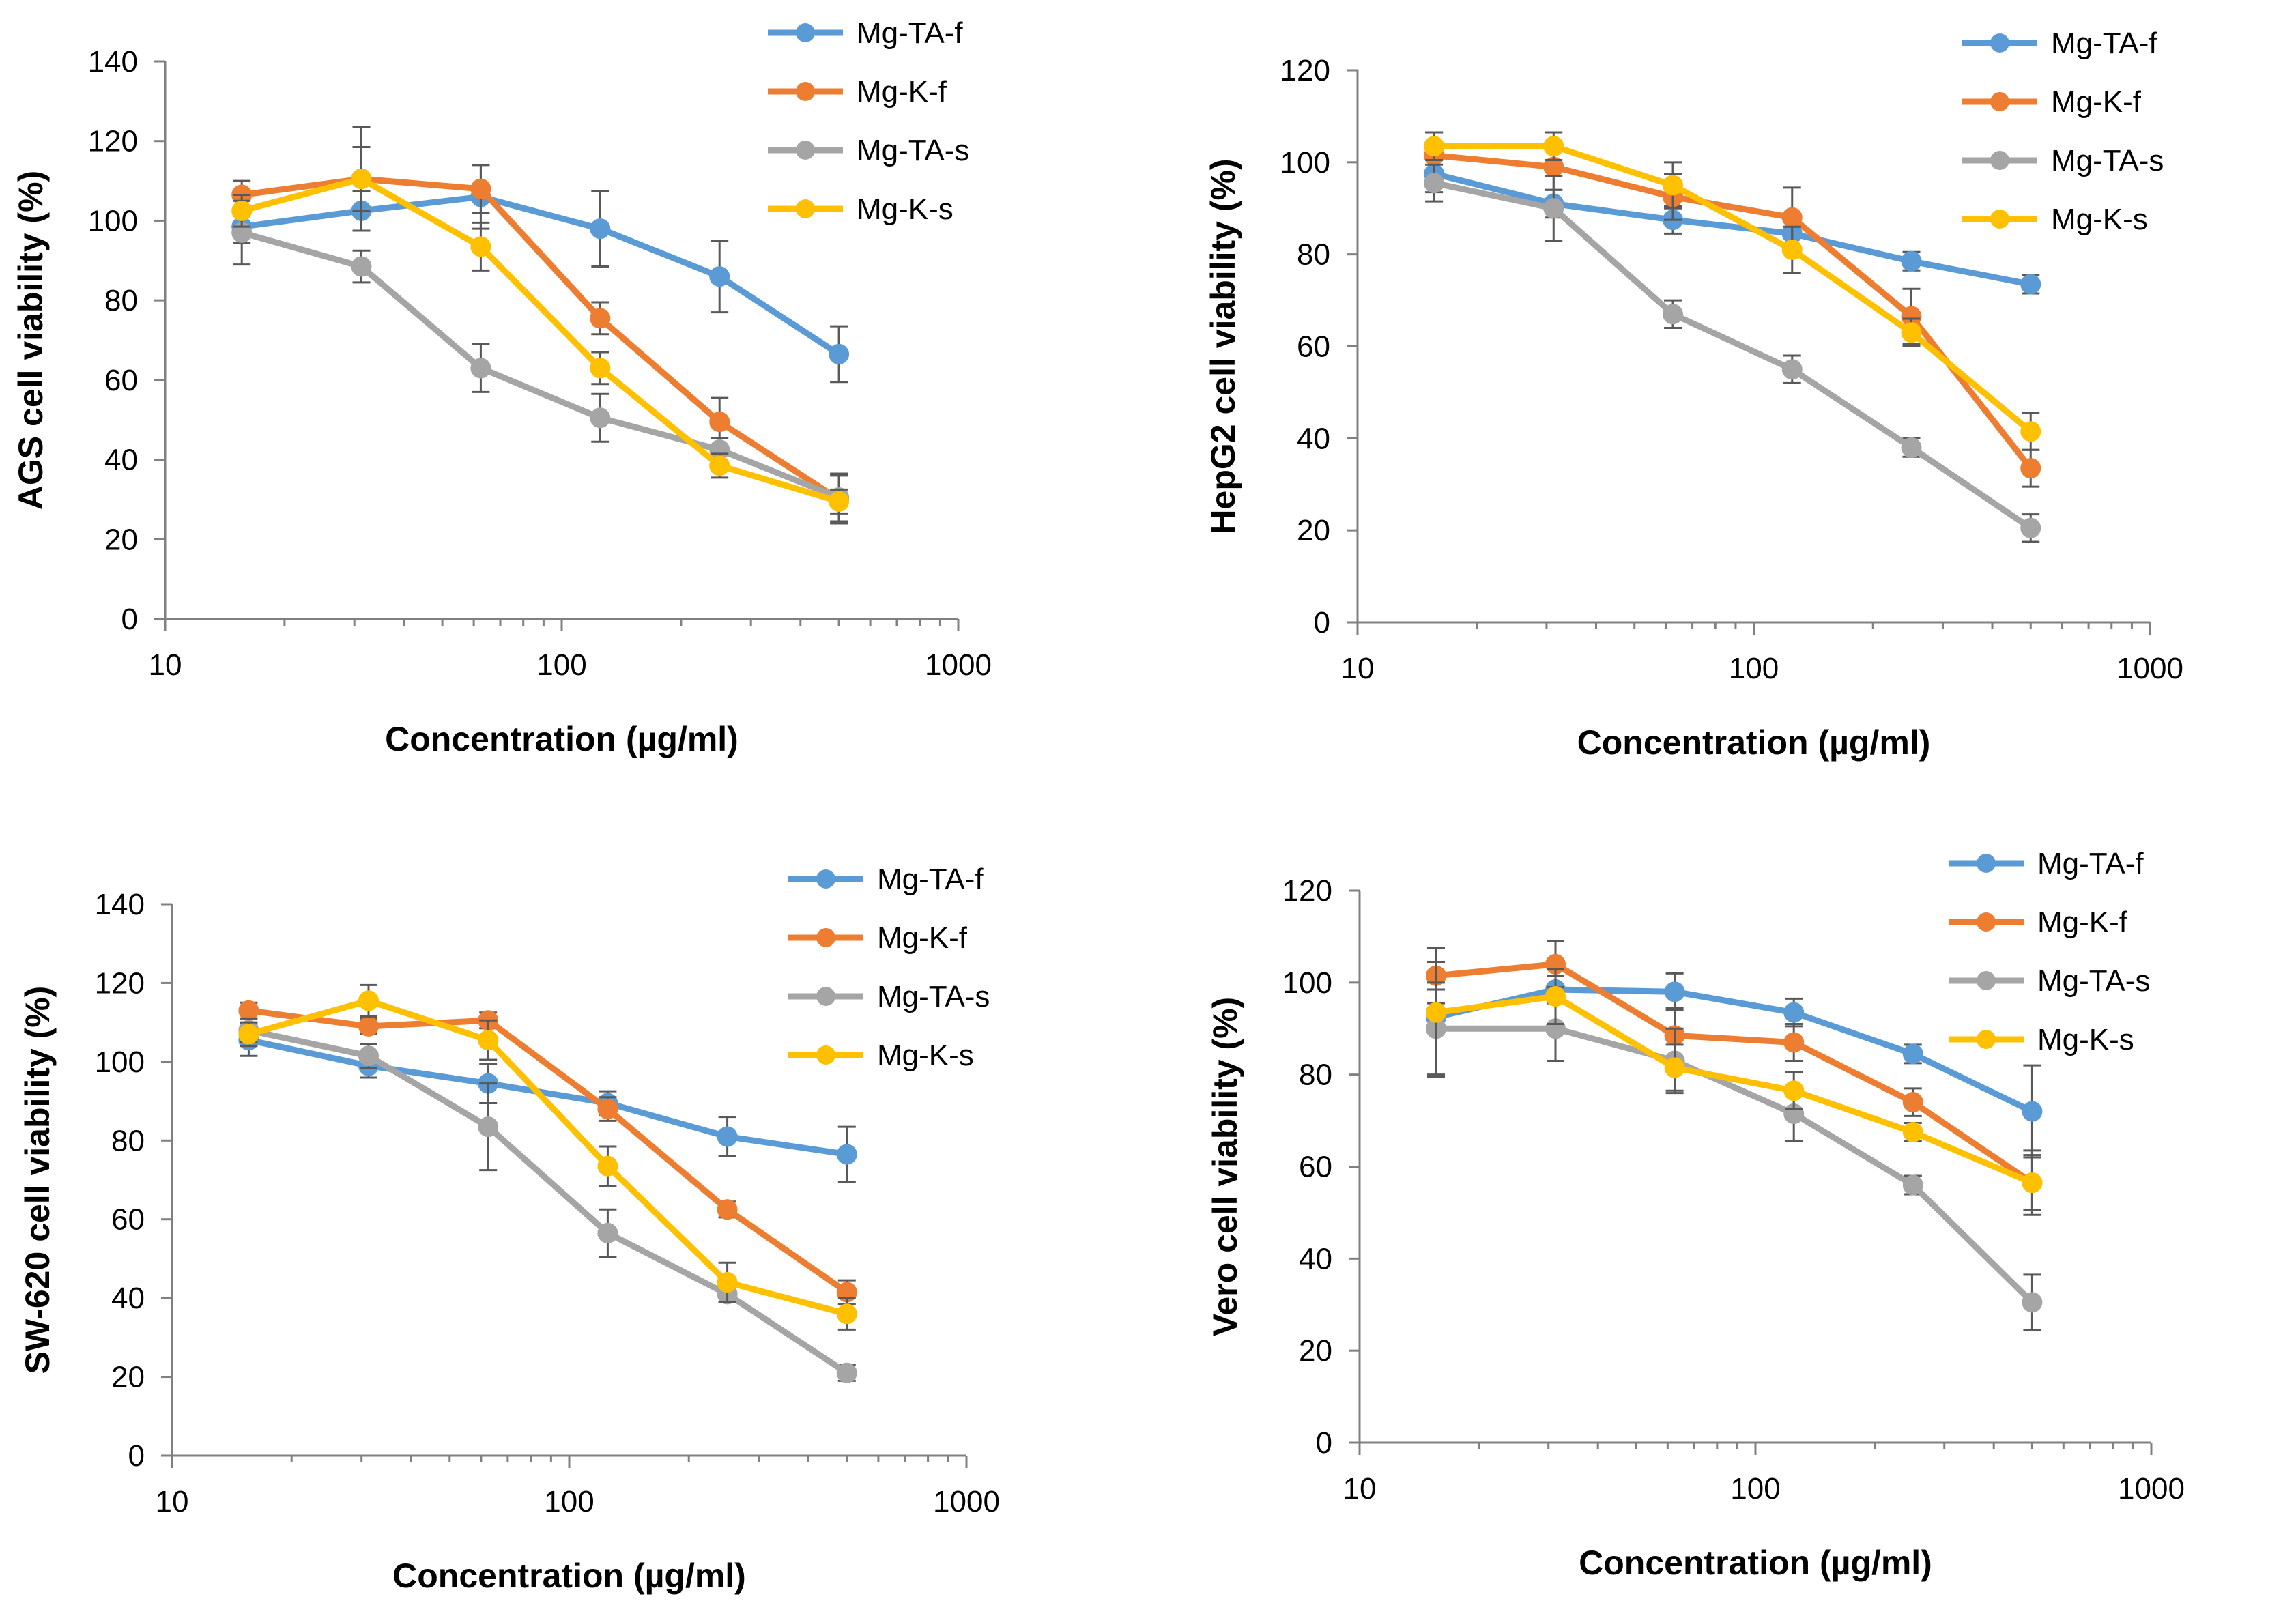 The width and height of the screenshot is (2296, 1616). Describe the element at coordinates (1225, 1166) in the screenshot. I see `y-axis-title: Vero cell viability (%)` at that location.